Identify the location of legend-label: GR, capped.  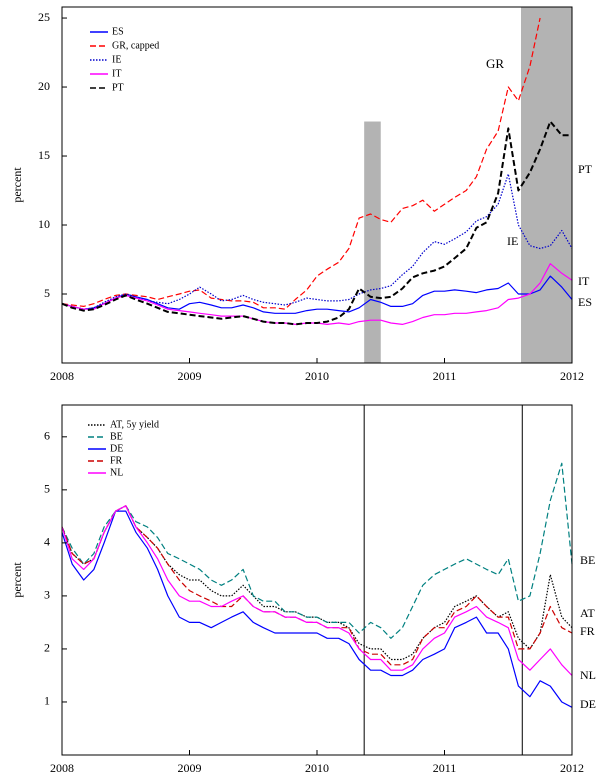
(135, 45).